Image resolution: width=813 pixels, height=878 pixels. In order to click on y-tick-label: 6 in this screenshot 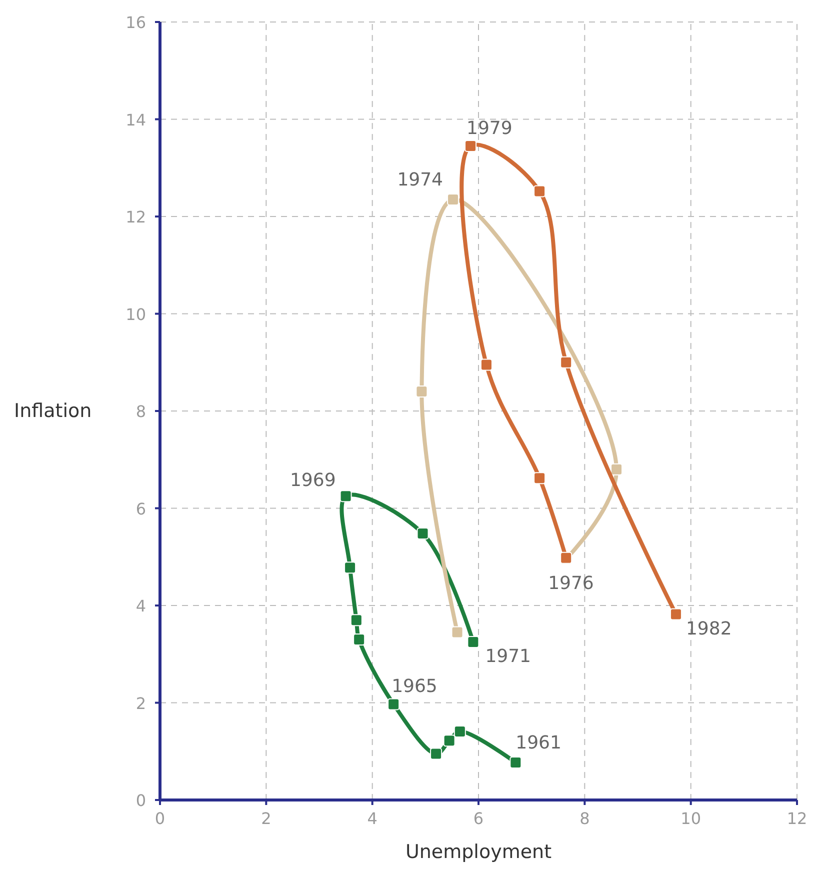, I will do `click(141, 508)`.